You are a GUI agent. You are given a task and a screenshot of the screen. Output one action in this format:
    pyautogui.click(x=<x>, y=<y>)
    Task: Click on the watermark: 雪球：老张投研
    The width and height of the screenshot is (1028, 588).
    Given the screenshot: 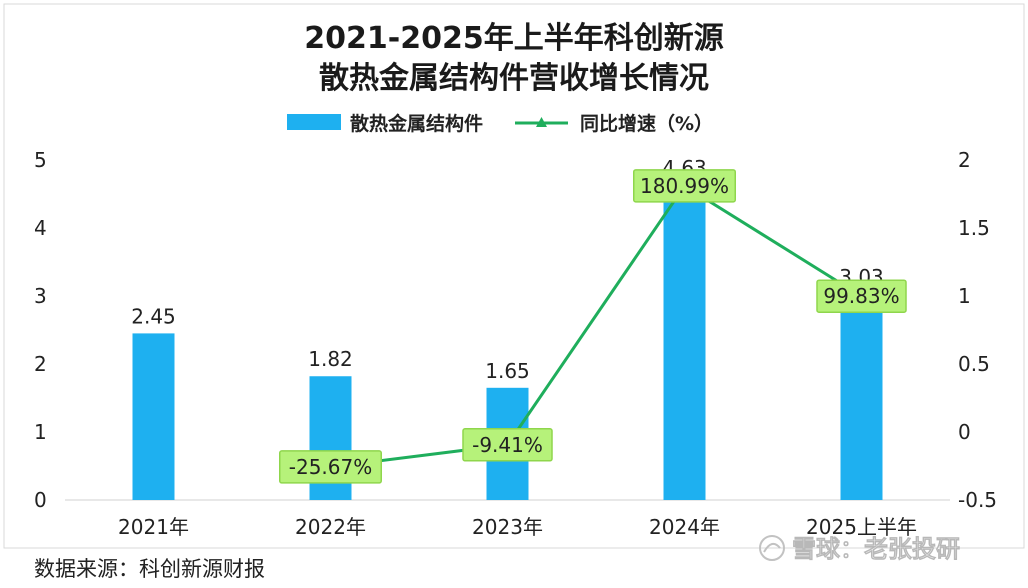 What is the action you would take?
    pyautogui.click(x=859, y=549)
    